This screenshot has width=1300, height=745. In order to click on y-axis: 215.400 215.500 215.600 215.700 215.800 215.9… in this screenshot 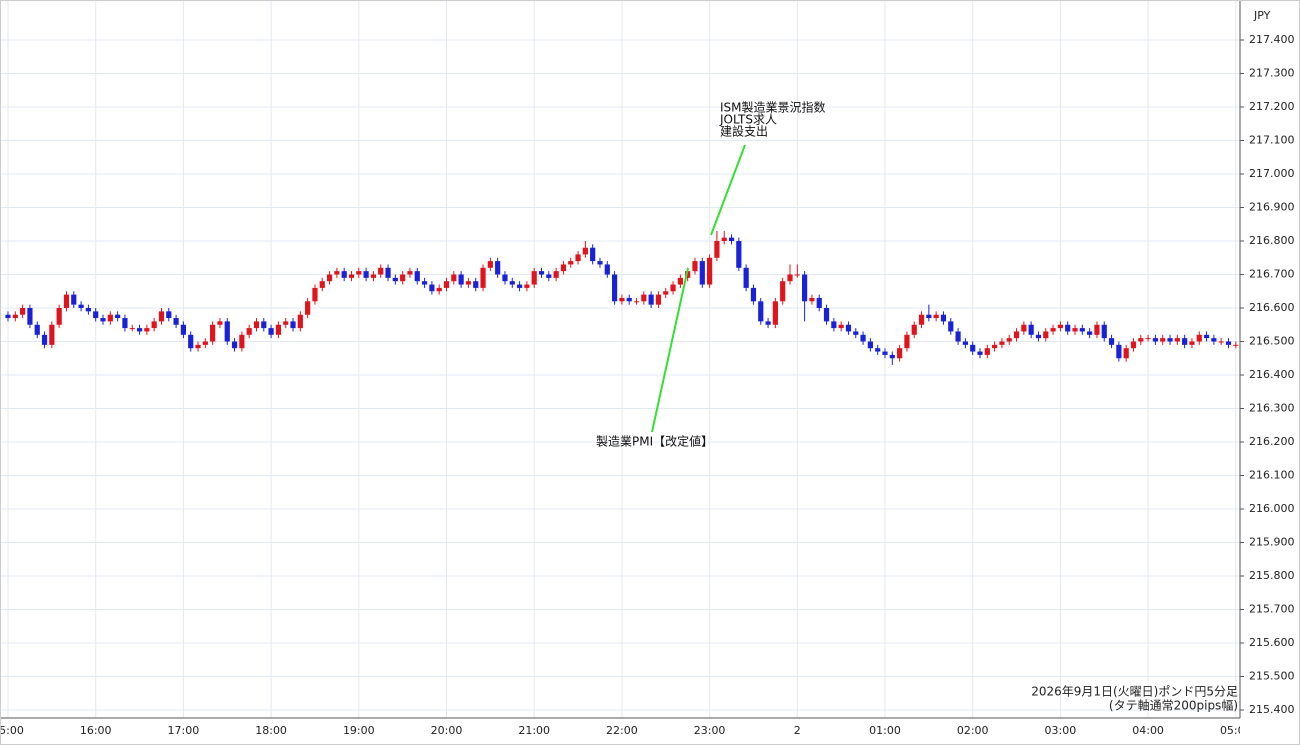, I will do `click(1267, 374)`.